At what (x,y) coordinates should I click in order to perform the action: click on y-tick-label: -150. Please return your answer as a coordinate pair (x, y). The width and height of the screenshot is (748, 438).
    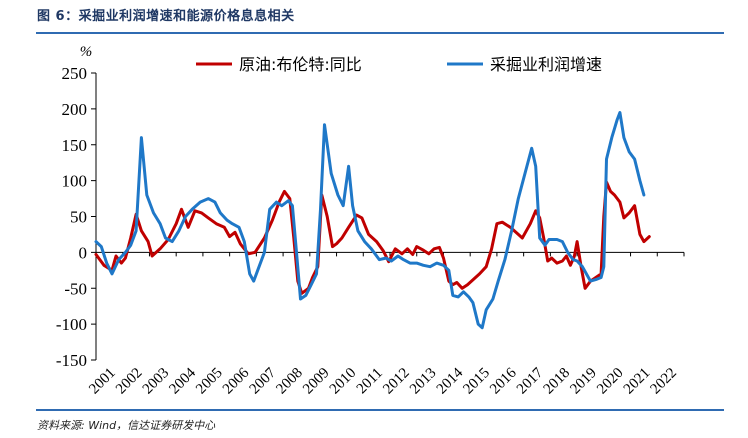
    Looking at the image, I should click on (71, 360).